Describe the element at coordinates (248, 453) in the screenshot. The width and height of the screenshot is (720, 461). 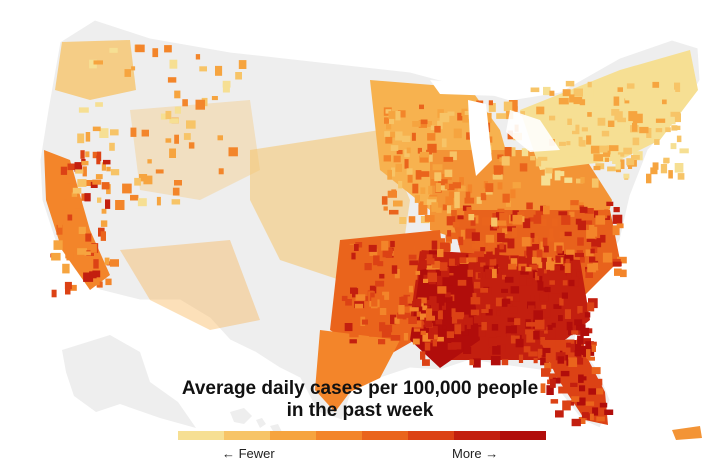
I see `legend-fewer-label: ← Fewer` at that location.